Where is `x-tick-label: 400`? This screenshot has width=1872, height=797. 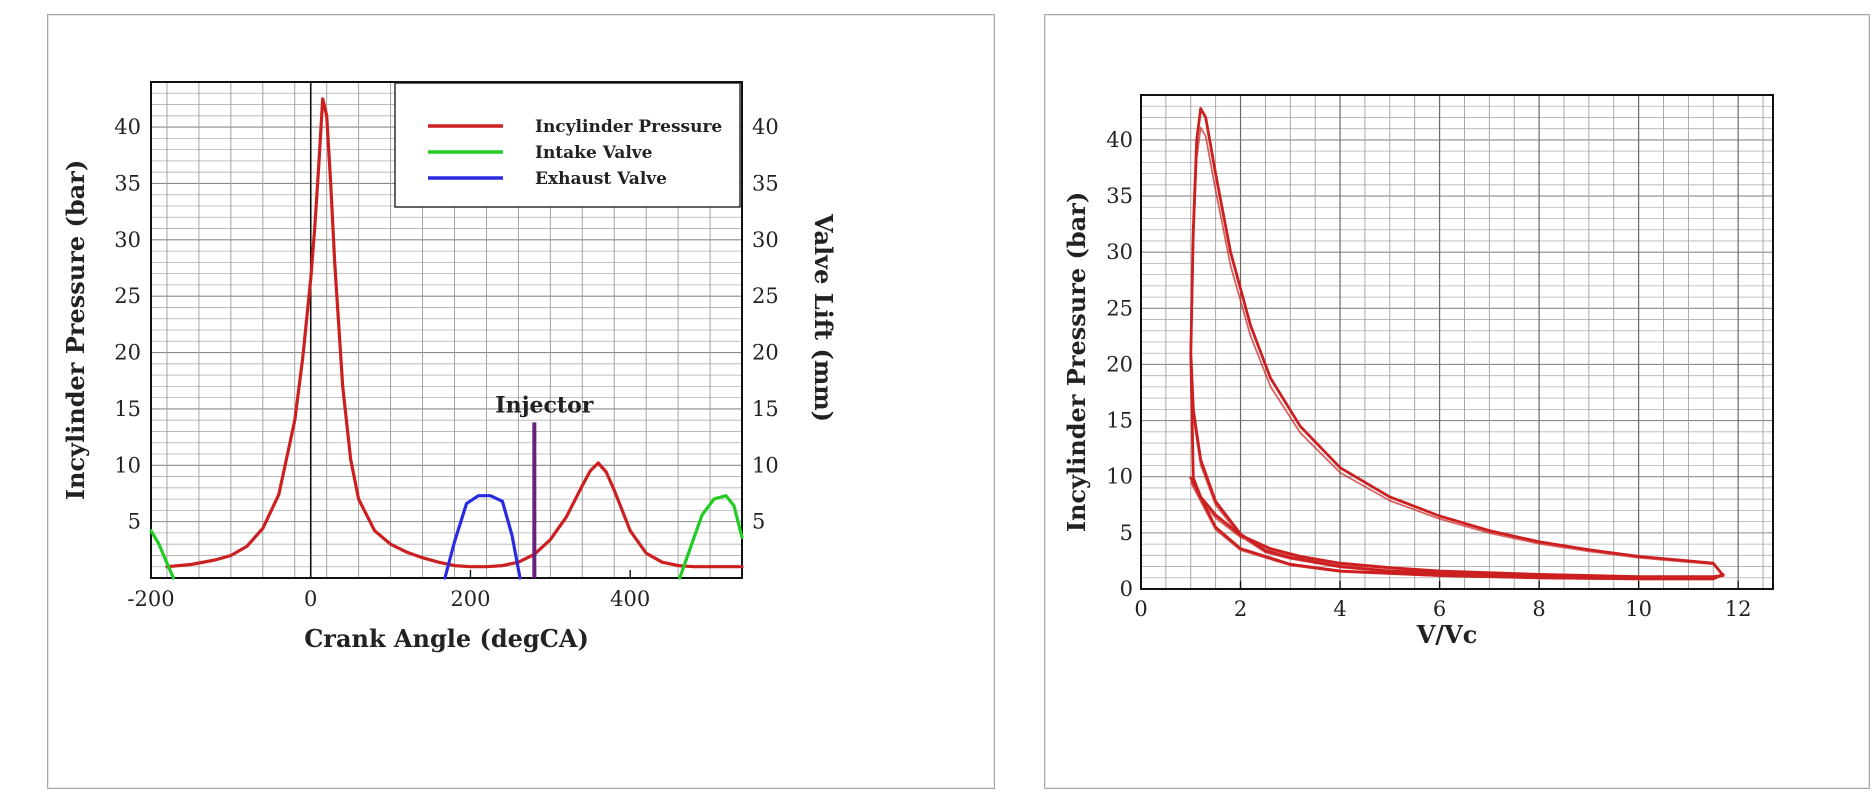
x-tick-label: 400 is located at coordinates (630, 599).